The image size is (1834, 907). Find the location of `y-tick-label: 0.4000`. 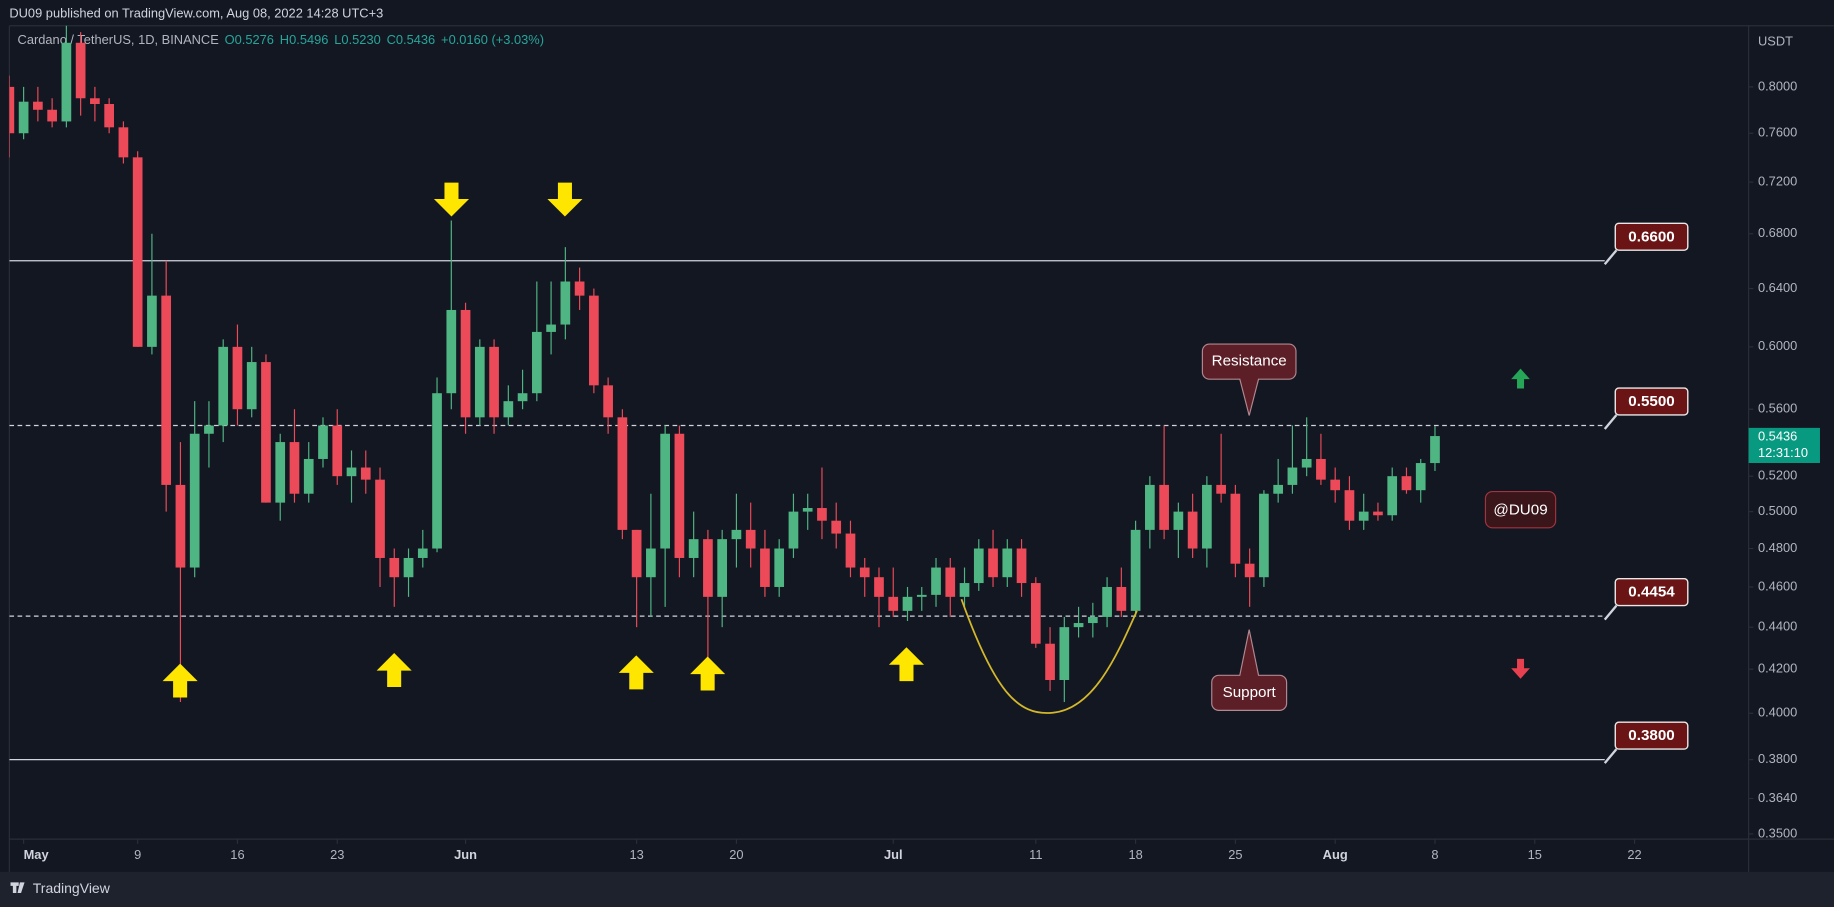

y-tick-label: 0.4000 is located at coordinates (1777, 712).